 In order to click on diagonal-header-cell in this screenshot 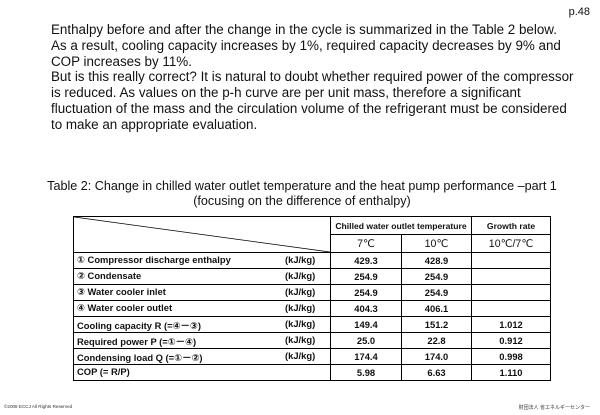, I will do `click(202, 234)`.